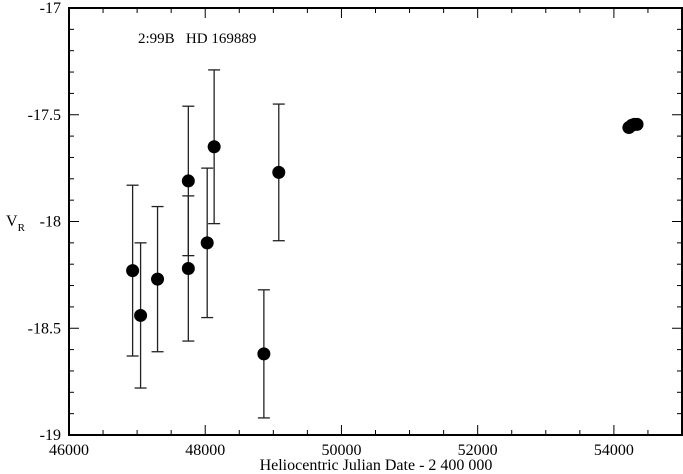 Image resolution: width=683 pixels, height=474 pixels. I want to click on chart-title: 2:99B HD 169889, so click(197, 39).